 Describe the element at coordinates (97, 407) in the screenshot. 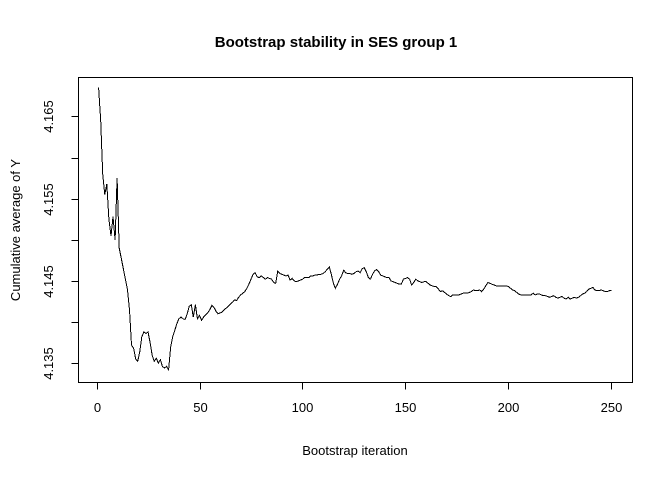

I see `x-tick-label: 0` at that location.